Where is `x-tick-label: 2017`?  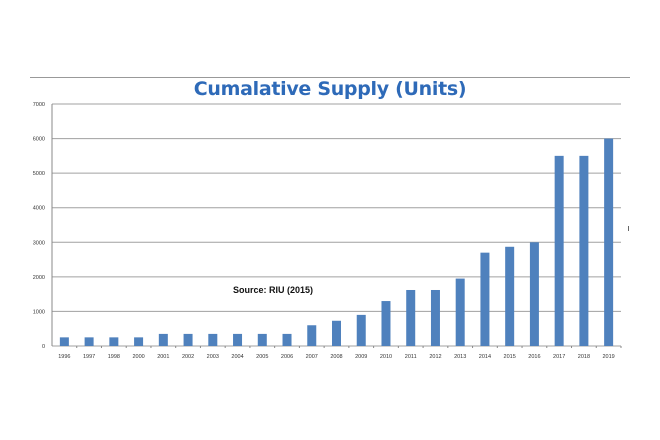
x-tick-label: 2017 is located at coordinates (559, 357).